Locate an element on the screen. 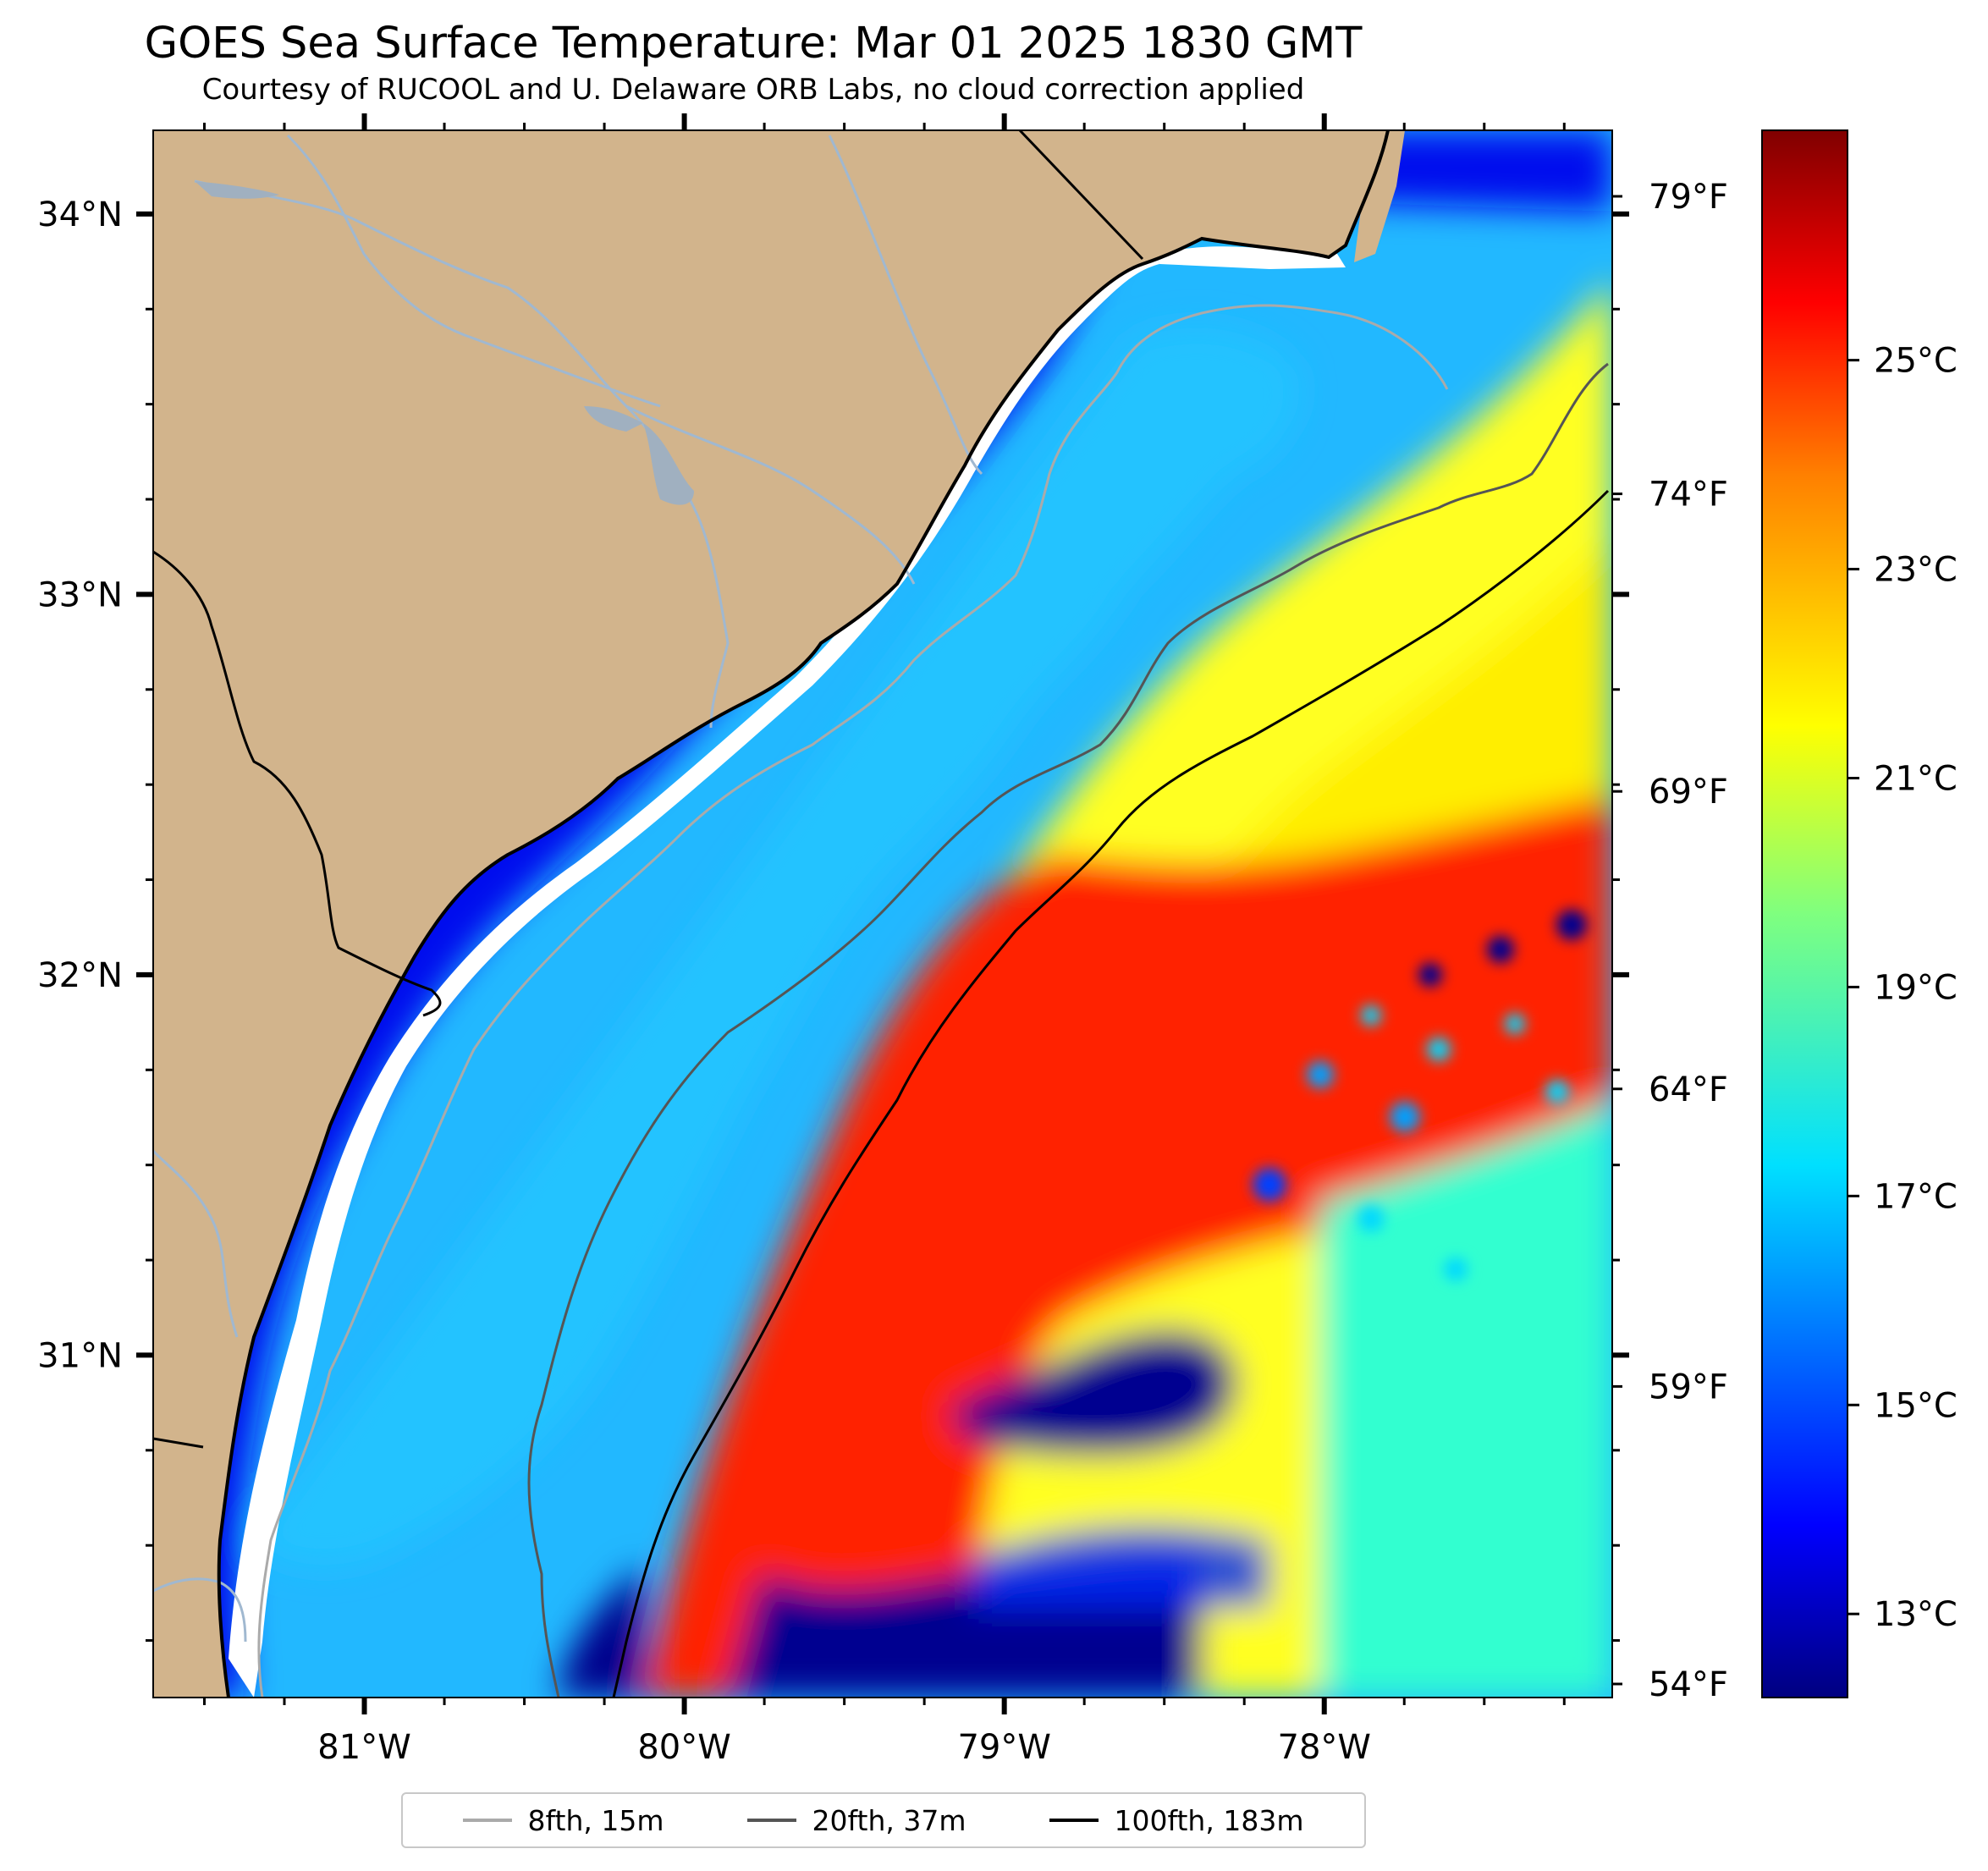 This screenshot has width=1988, height=1871. colorbar-label: 23°C is located at coordinates (1916, 571).